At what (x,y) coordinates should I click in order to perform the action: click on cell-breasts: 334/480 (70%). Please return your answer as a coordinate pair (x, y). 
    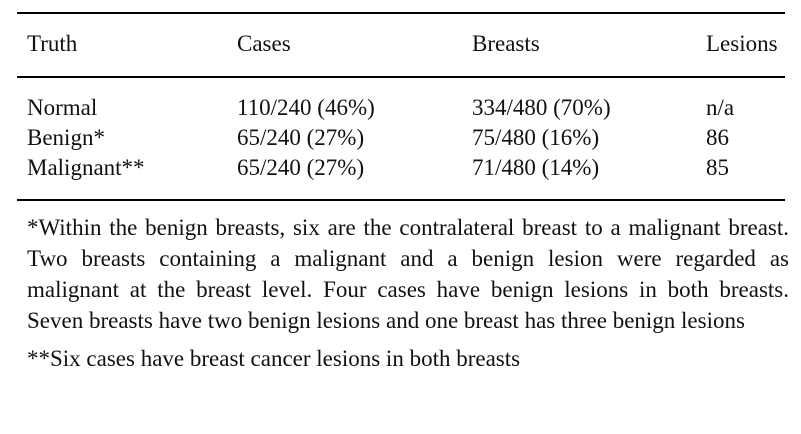
    Looking at the image, I should click on (541, 107).